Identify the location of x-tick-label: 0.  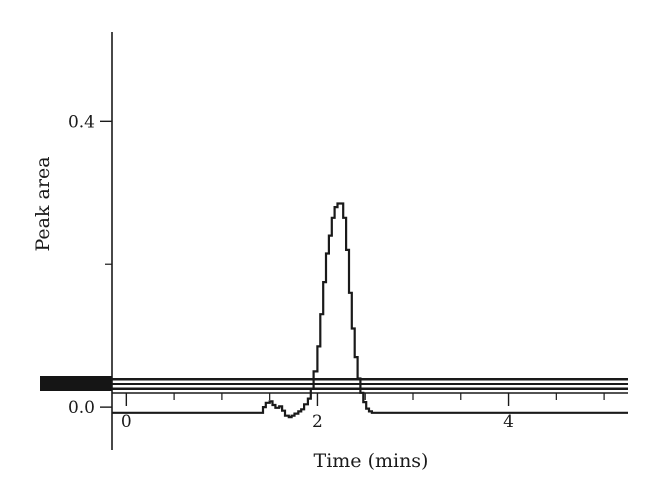
(126, 422).